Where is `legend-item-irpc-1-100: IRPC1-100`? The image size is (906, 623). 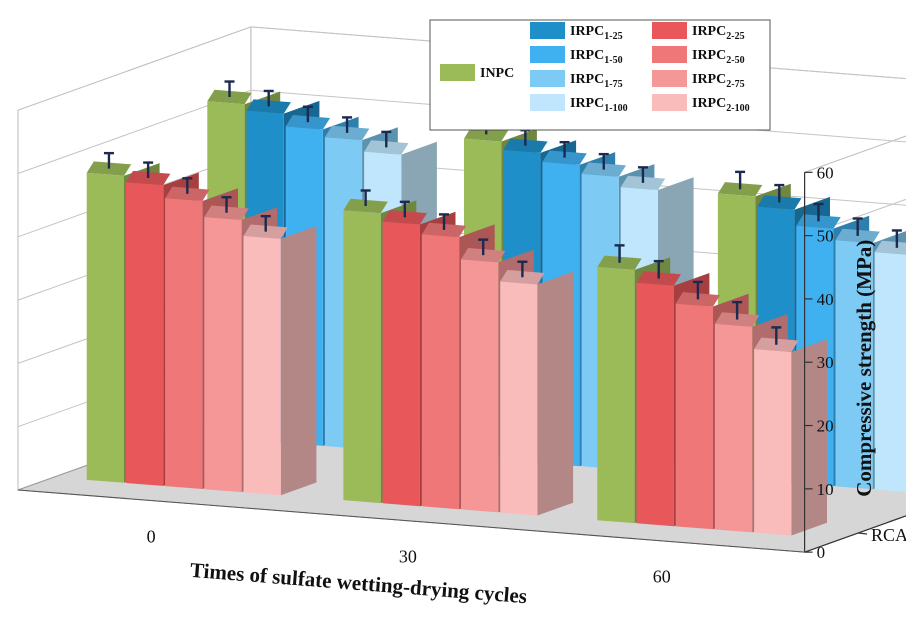 legend-item-irpc-1-100: IRPC1-100 is located at coordinates (579, 104).